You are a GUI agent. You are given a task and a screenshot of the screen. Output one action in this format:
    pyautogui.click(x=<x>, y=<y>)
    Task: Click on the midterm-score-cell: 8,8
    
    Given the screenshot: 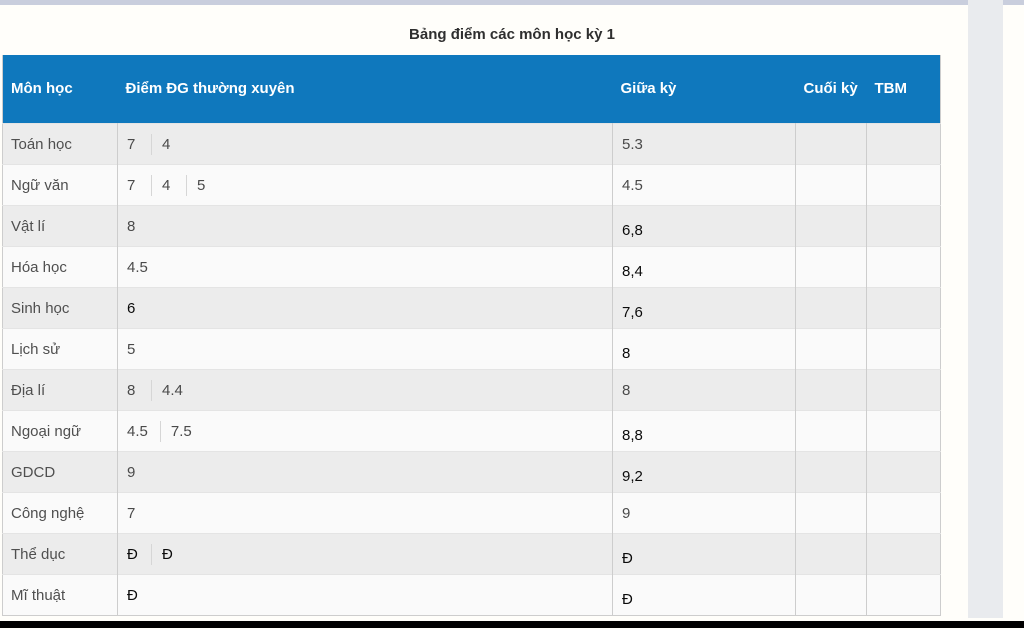 What is the action you would take?
    pyautogui.click(x=704, y=431)
    